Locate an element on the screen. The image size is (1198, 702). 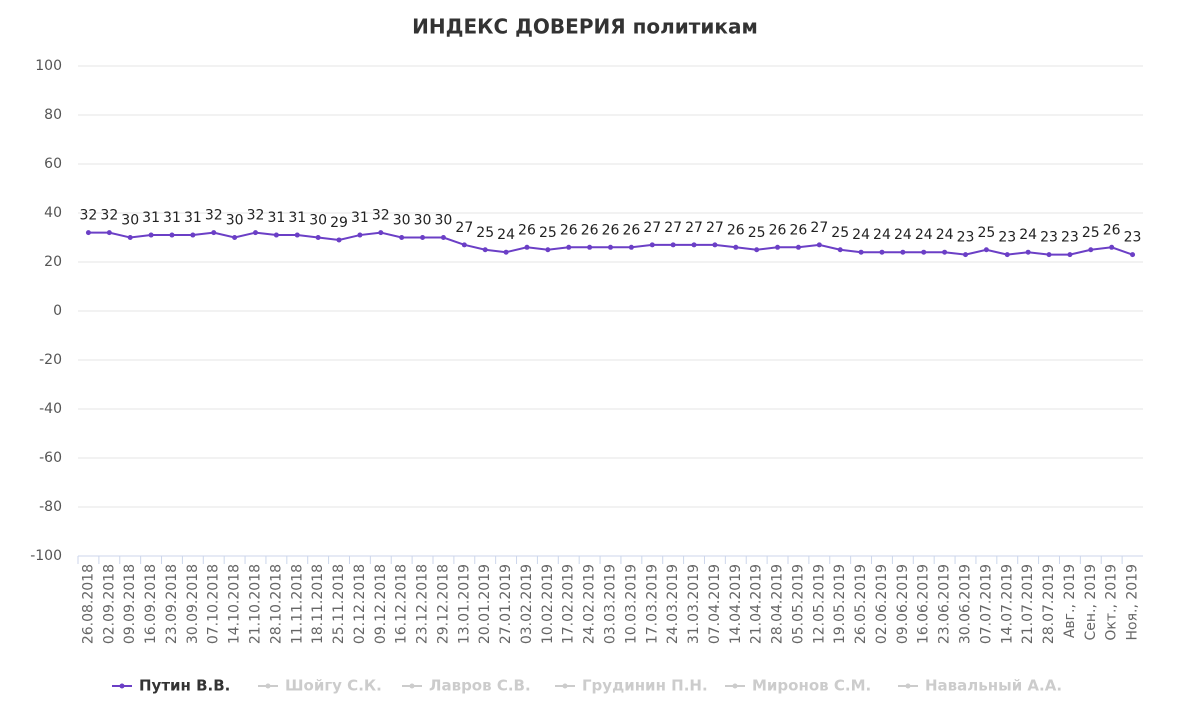
legend-label: Путин В.В. is located at coordinates (184, 686).